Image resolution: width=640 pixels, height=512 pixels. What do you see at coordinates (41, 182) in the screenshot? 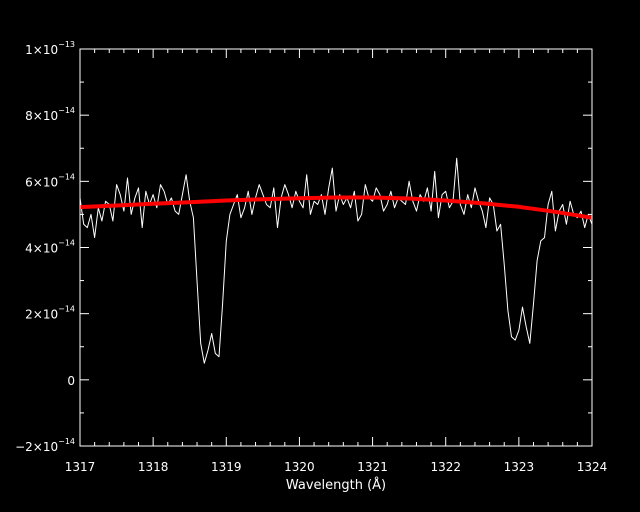
I see `y-tick-mantissa: 6×10` at bounding box center [41, 182].